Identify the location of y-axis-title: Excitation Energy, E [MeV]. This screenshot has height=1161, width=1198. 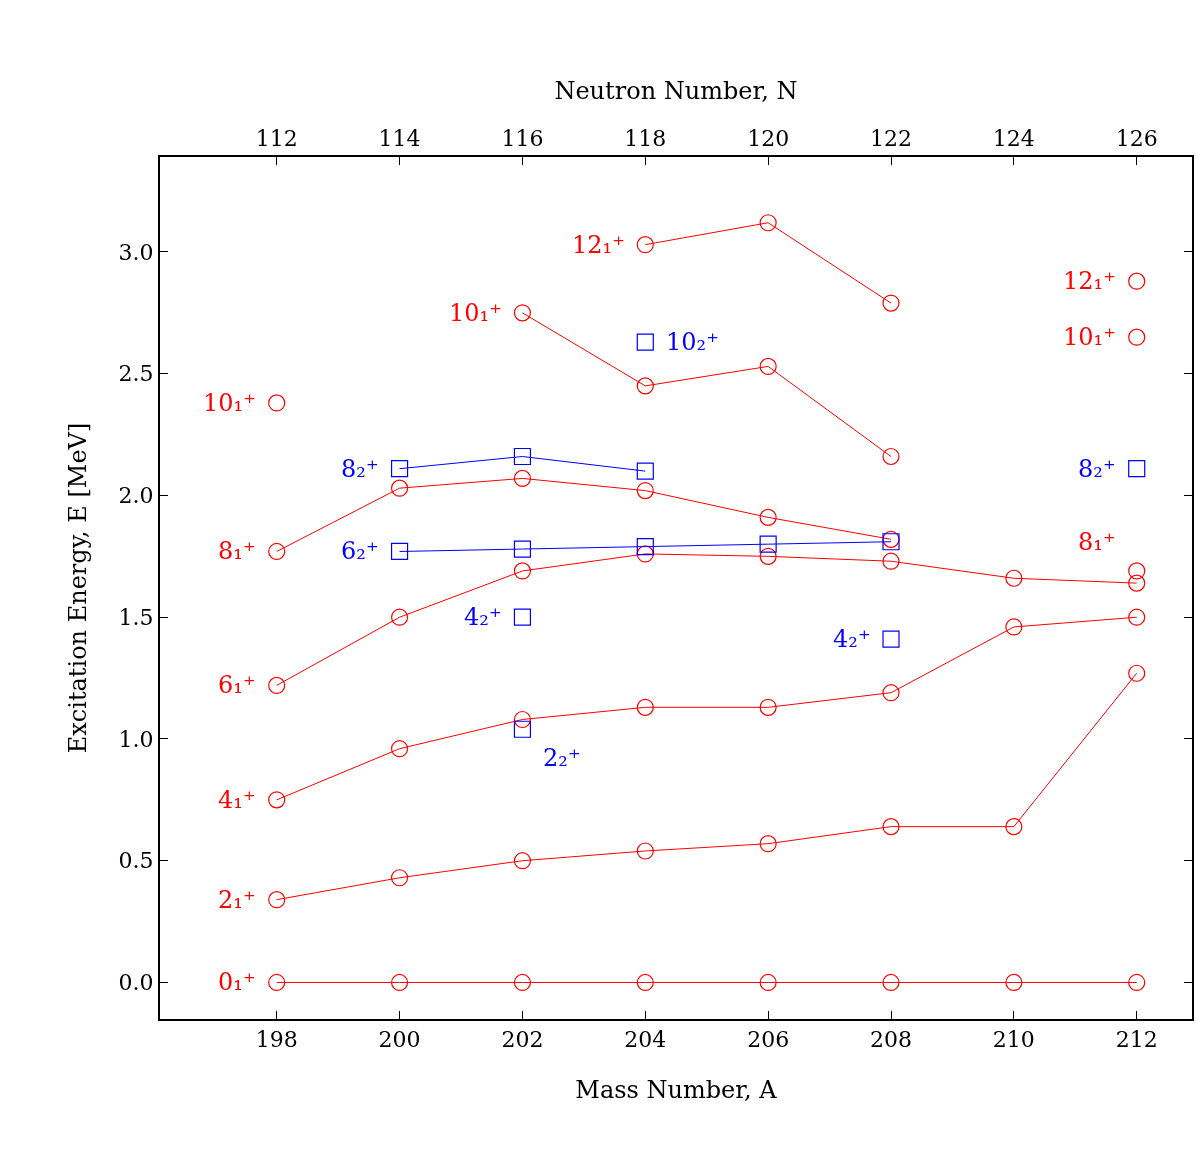
(78, 588).